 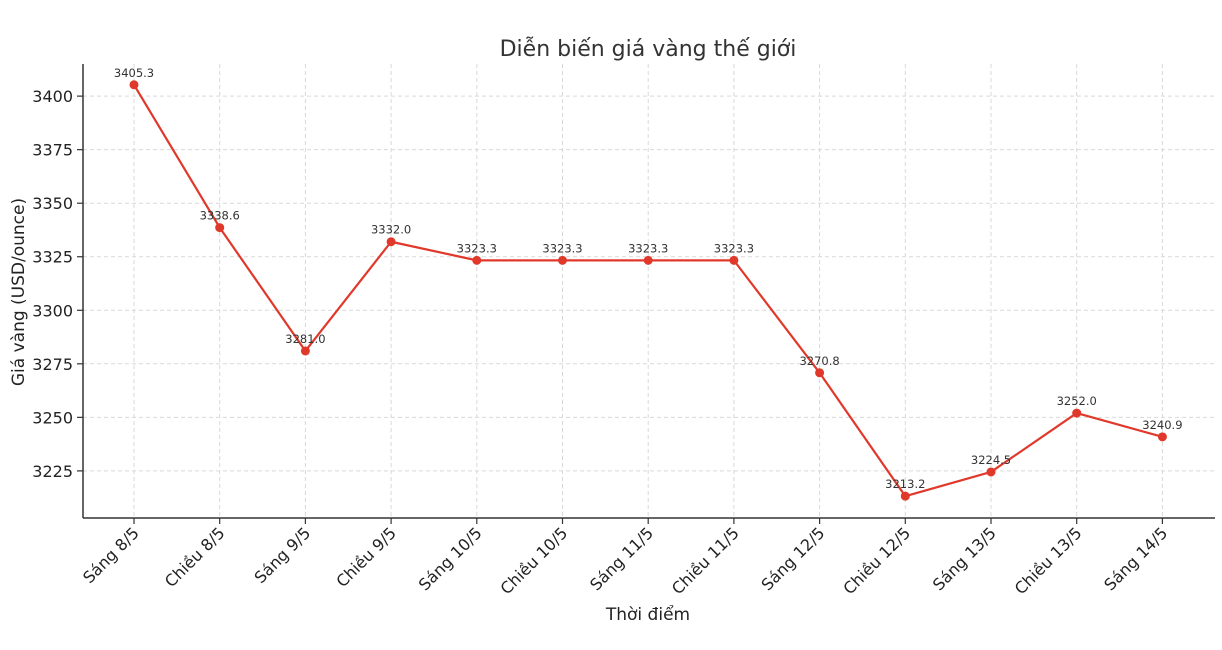 I want to click on x-tick-label: Chiều 8/5, so click(x=195, y=557).